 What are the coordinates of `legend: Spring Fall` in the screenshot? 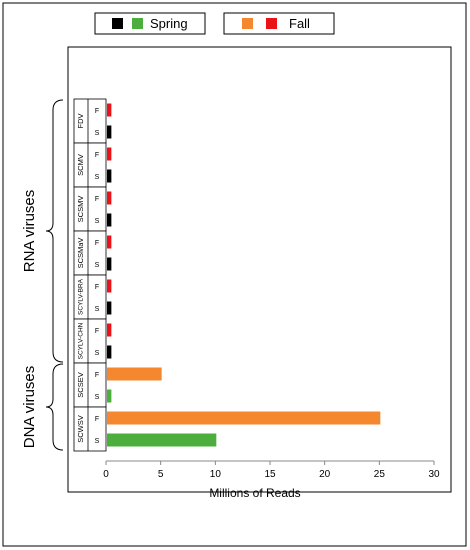 It's located at (214, 23).